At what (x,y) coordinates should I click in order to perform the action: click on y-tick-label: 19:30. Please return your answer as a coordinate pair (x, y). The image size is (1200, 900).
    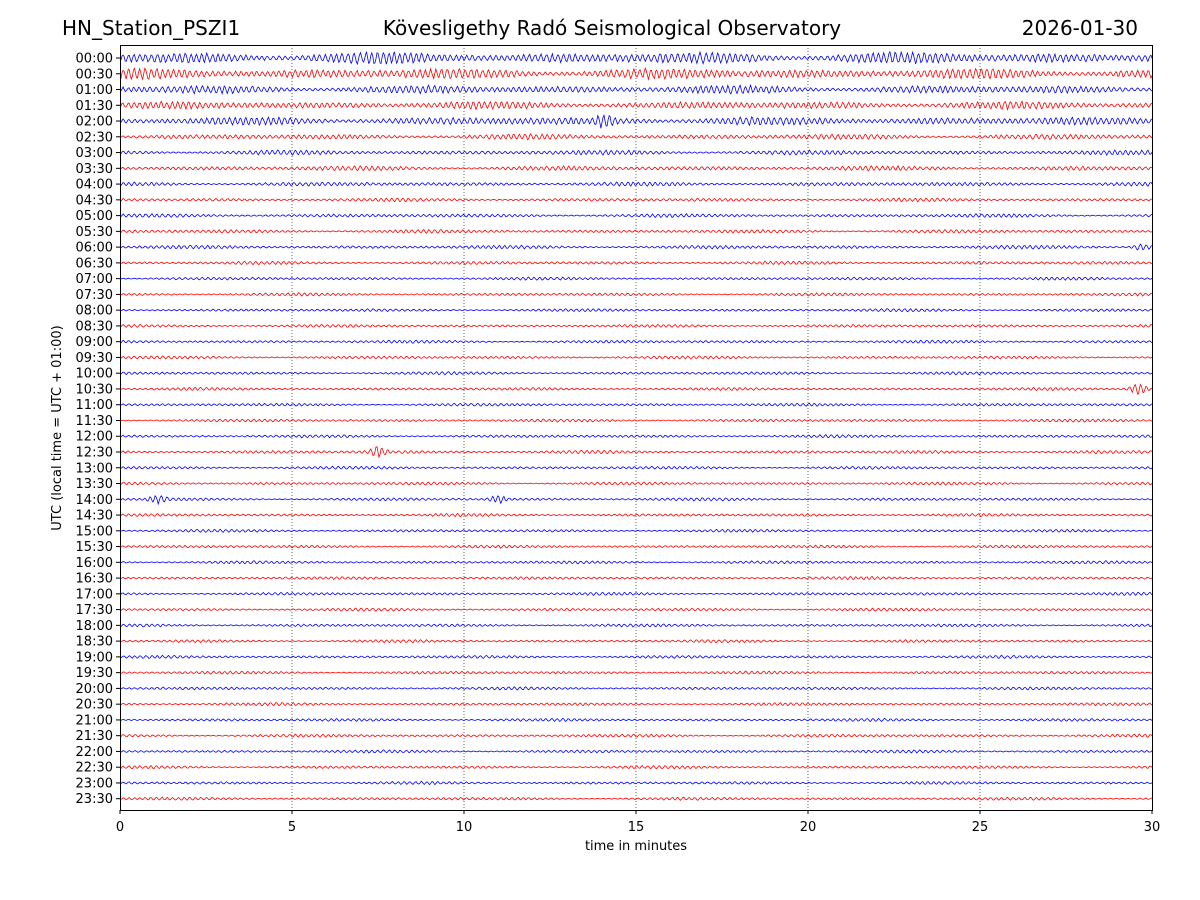
    Looking at the image, I should click on (94, 673).